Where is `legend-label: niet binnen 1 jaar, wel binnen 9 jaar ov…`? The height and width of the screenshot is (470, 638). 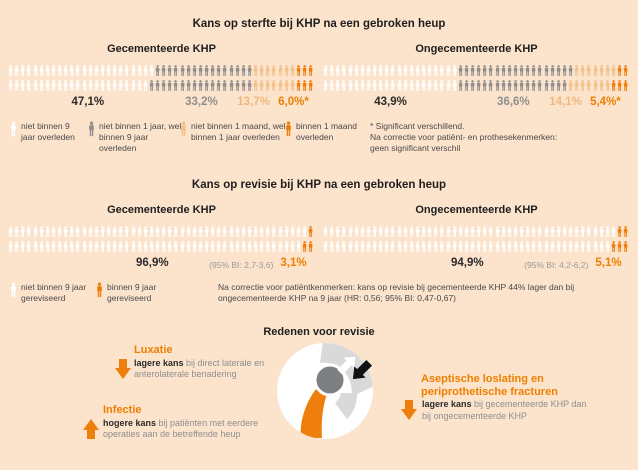 legend-label: niet binnen 1 jaar, wel binnen 9 jaar ov… is located at coordinates (140, 137).